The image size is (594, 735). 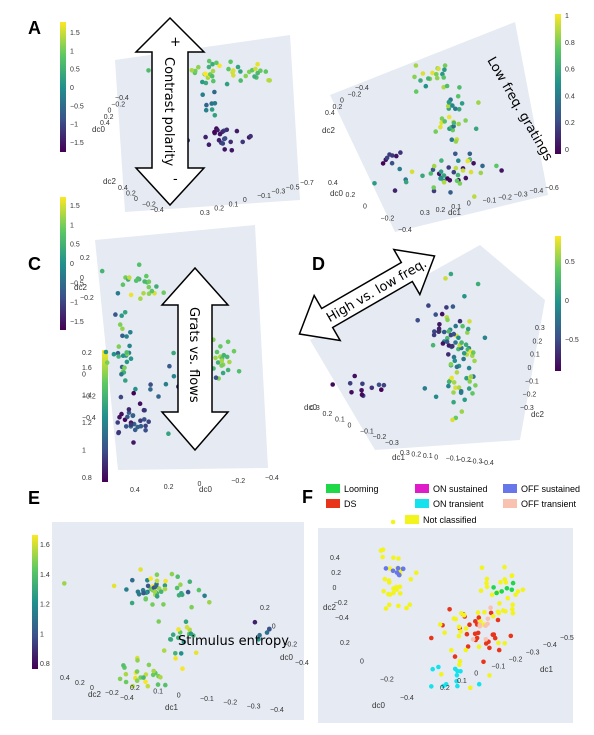 What do you see at coordinates (333, 488) in the screenshot?
I see `legend-swatch` at bounding box center [333, 488].